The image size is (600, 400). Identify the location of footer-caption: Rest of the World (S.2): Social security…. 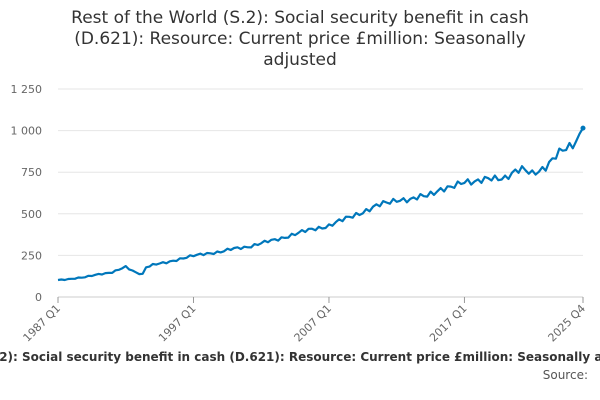
(300, 357).